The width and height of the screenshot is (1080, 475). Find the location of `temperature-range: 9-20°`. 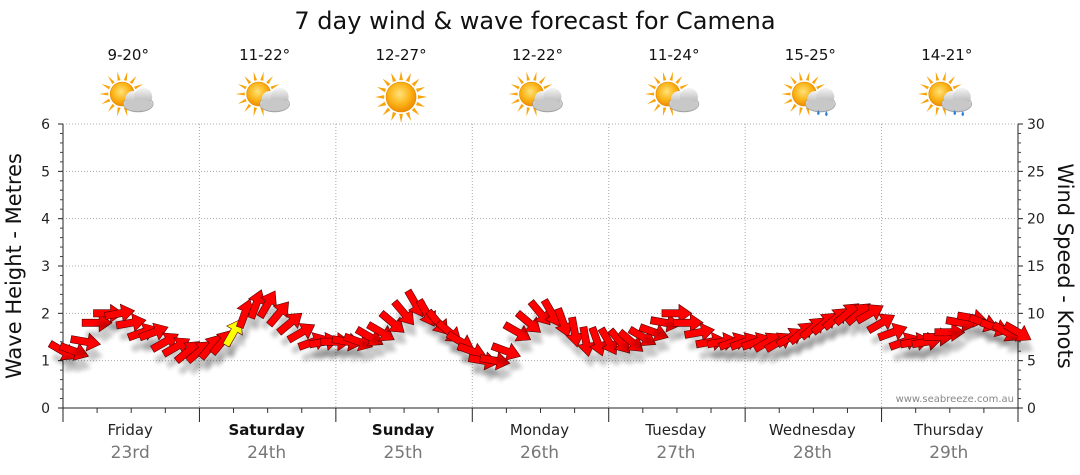

temperature-range: 9-20° is located at coordinates (128, 55).